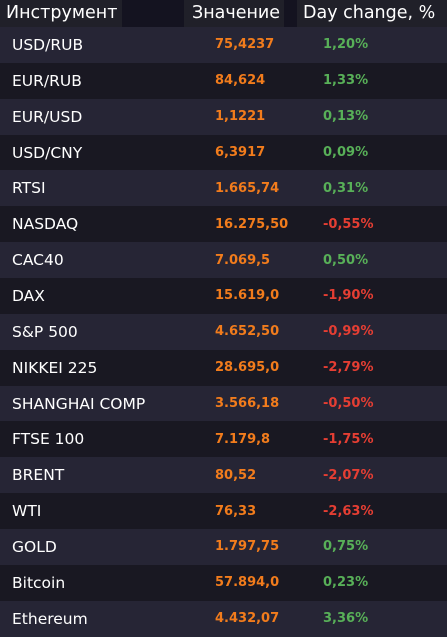 The image size is (447, 637). I want to click on instrument-name: NIKKEI 225, so click(55, 367).